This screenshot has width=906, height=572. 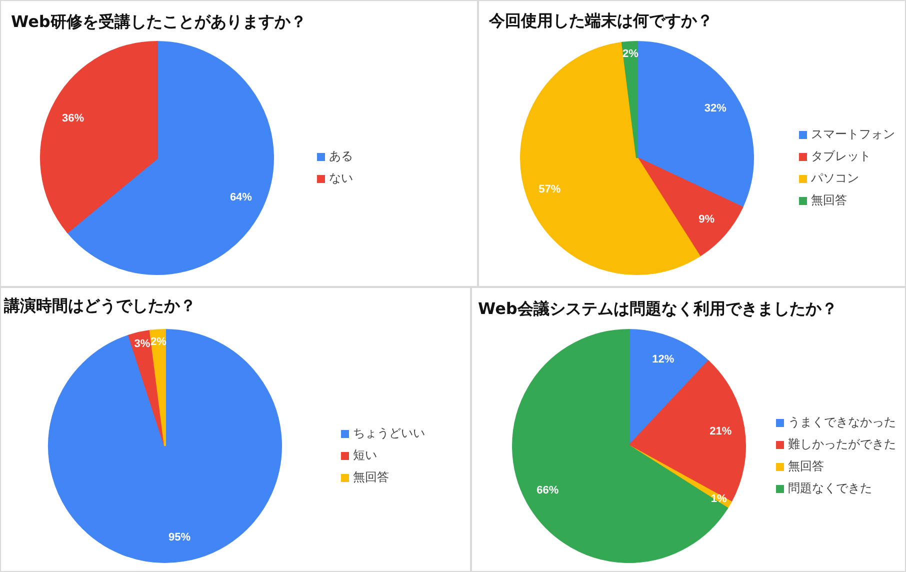 What do you see at coordinates (658, 309) in the screenshot?
I see `chart-title: Web会議システムは問題なく利用できましたか？` at bounding box center [658, 309].